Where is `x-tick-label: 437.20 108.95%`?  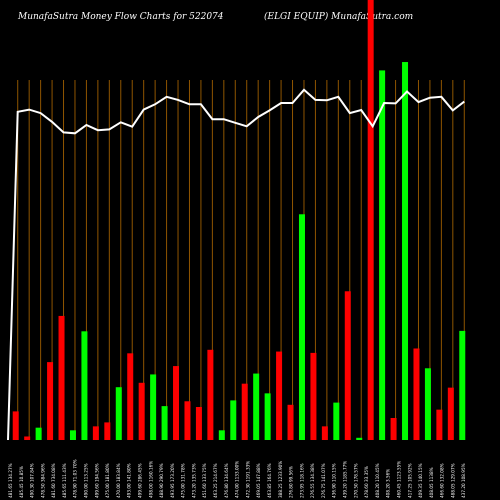 x-tick-label: 437.20 108.95% is located at coordinates (463, 480).